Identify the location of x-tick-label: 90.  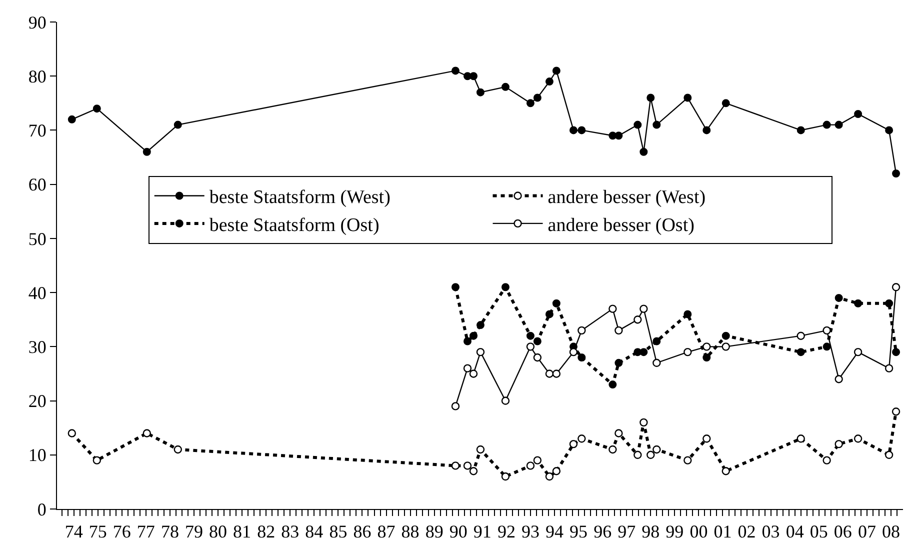
(458, 532).